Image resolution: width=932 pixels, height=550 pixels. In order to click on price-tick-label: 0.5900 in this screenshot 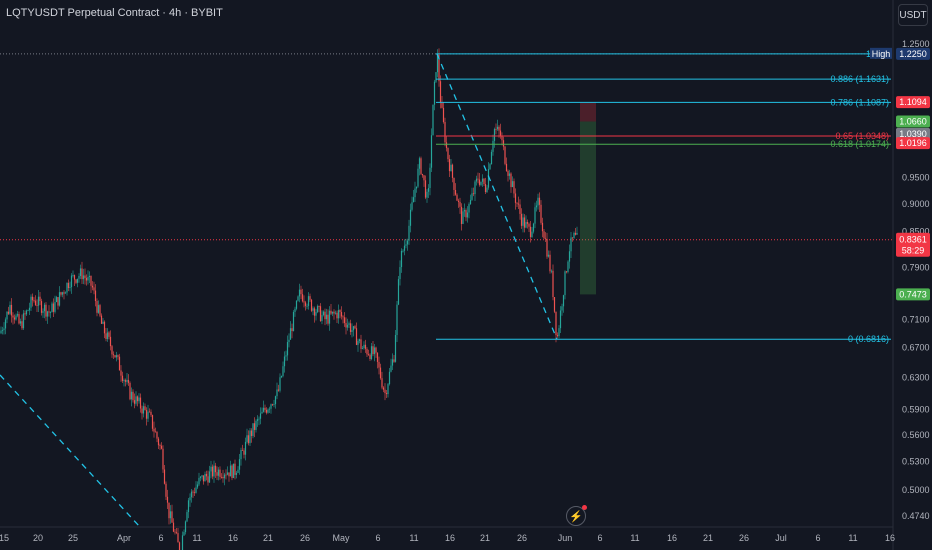, I will do `click(916, 409)`.